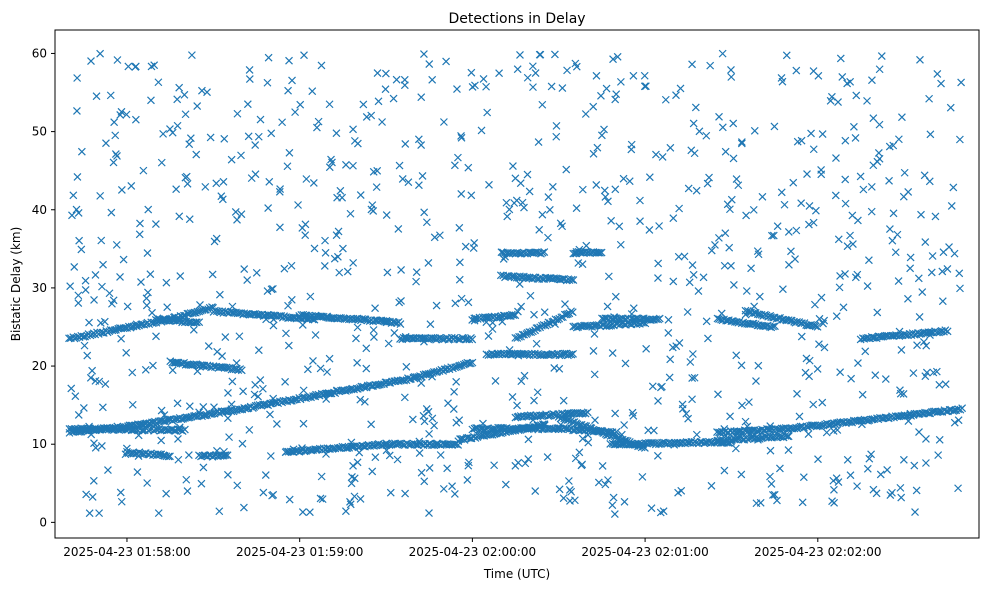 The width and height of the screenshot is (989, 590). What do you see at coordinates (39, 288) in the screenshot?
I see `y-tick-label: 30` at bounding box center [39, 288].